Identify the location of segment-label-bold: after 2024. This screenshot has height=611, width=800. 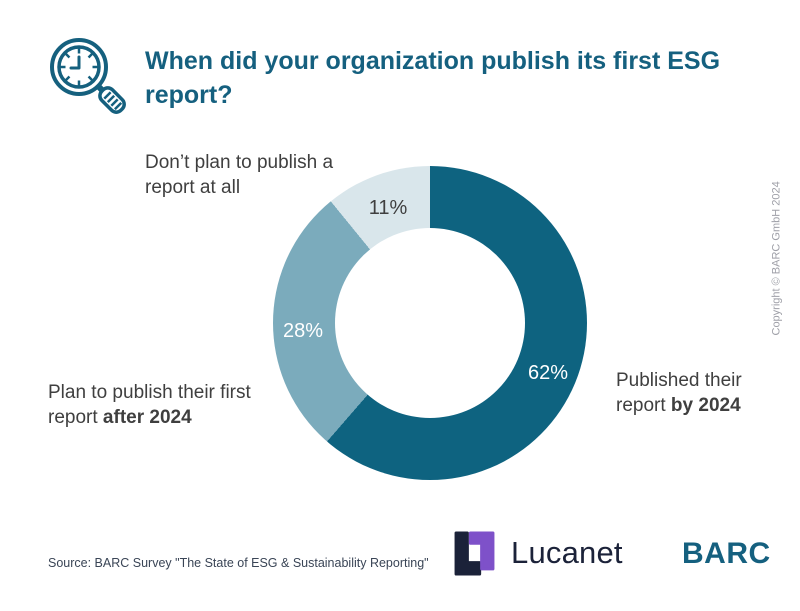
(147, 417).